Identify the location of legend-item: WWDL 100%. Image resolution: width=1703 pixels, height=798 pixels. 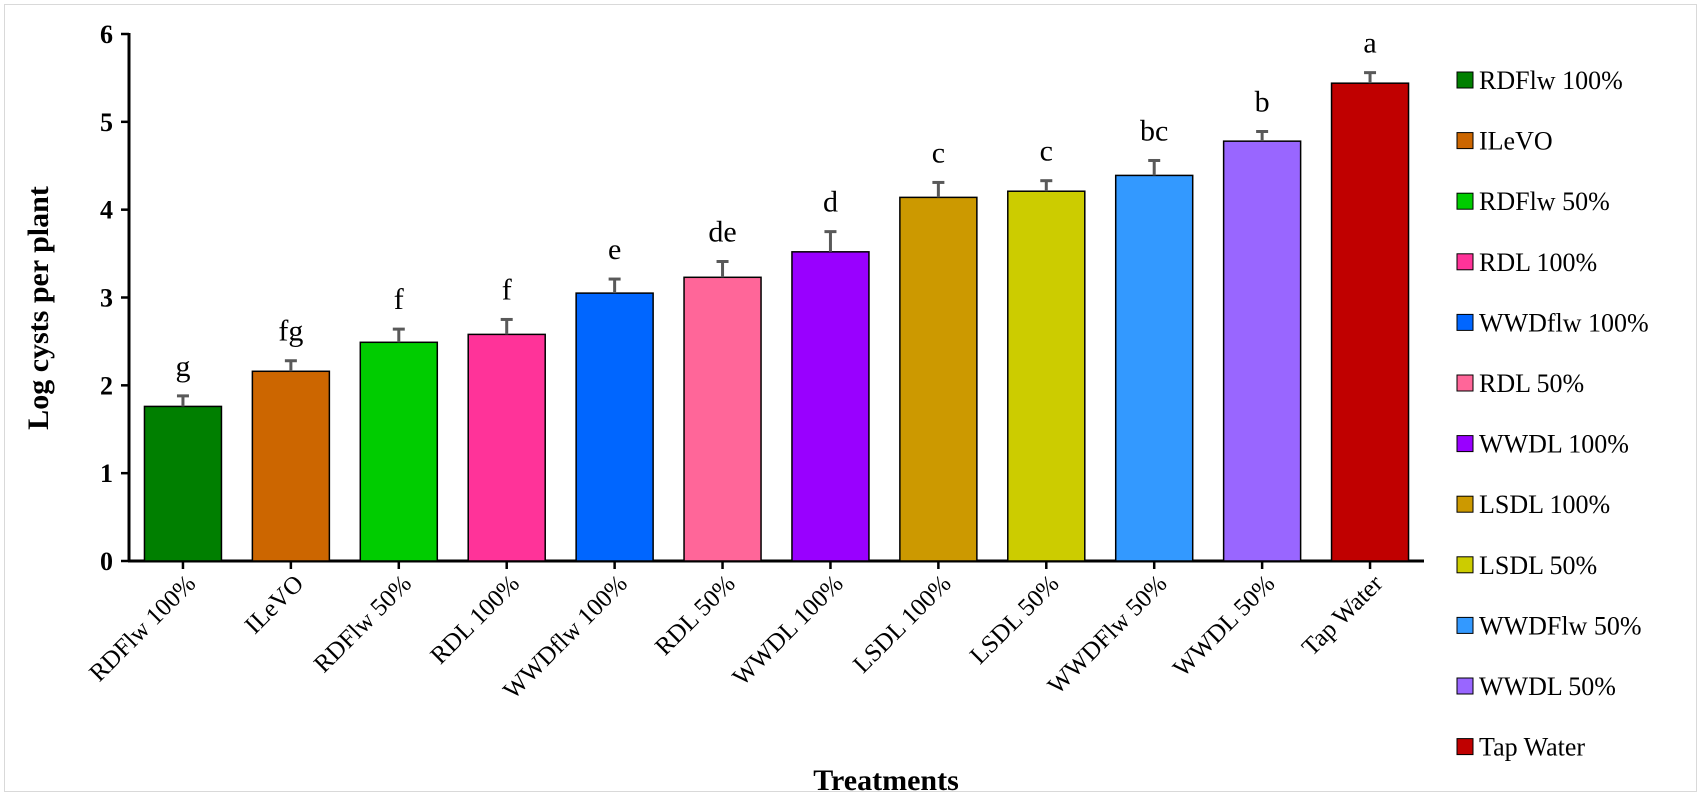
(1542, 444).